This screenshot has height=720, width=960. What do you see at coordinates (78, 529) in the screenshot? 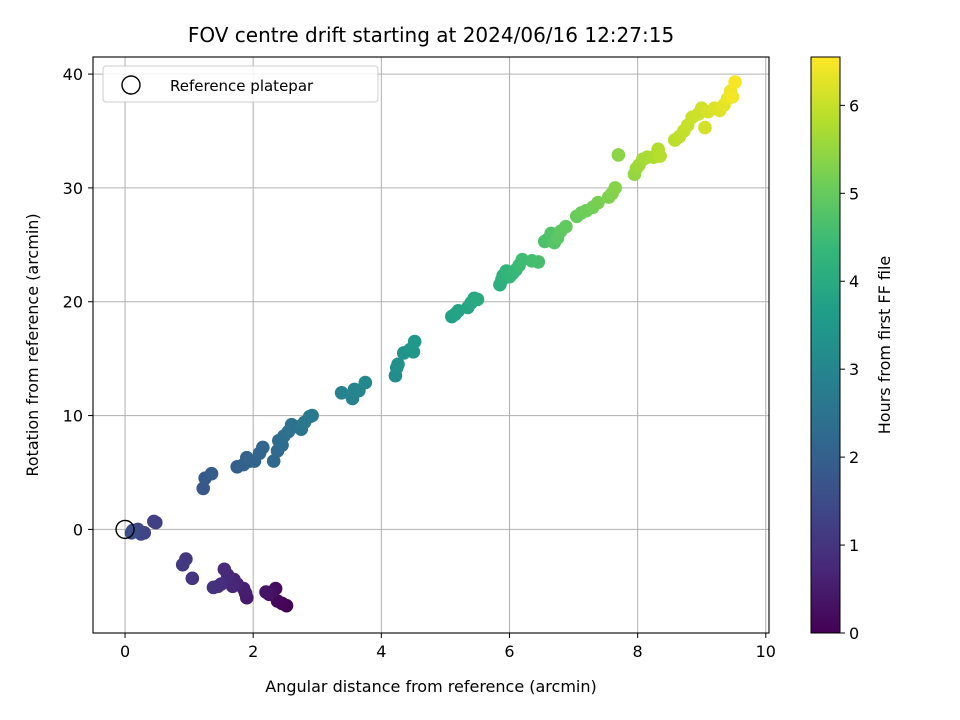
I see `y-tick-label: 0` at bounding box center [78, 529].